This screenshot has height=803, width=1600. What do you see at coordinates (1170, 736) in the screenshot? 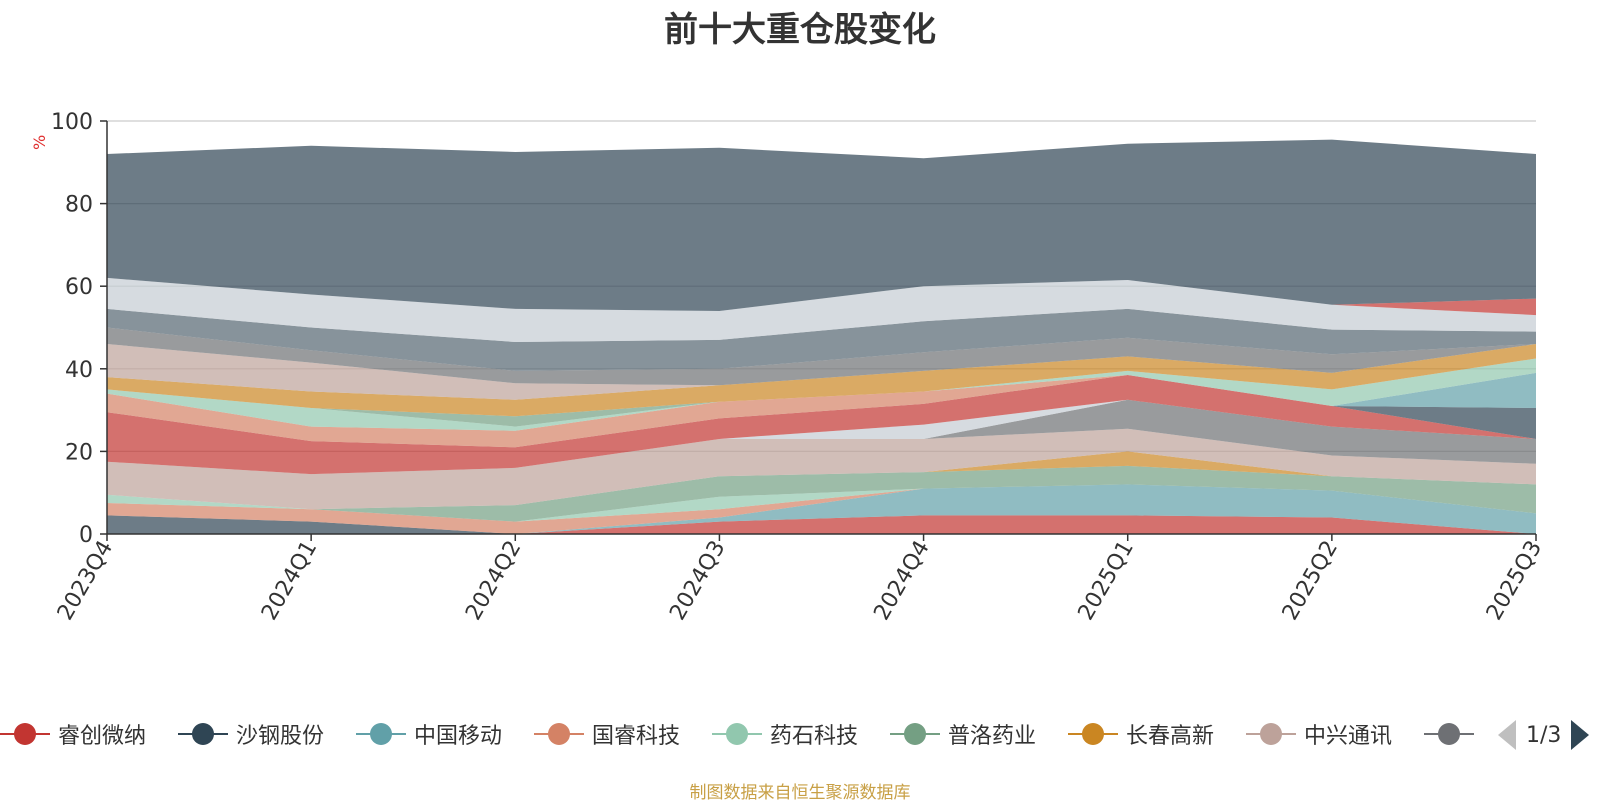
I see `legend-label: 长春高新` at bounding box center [1170, 736].